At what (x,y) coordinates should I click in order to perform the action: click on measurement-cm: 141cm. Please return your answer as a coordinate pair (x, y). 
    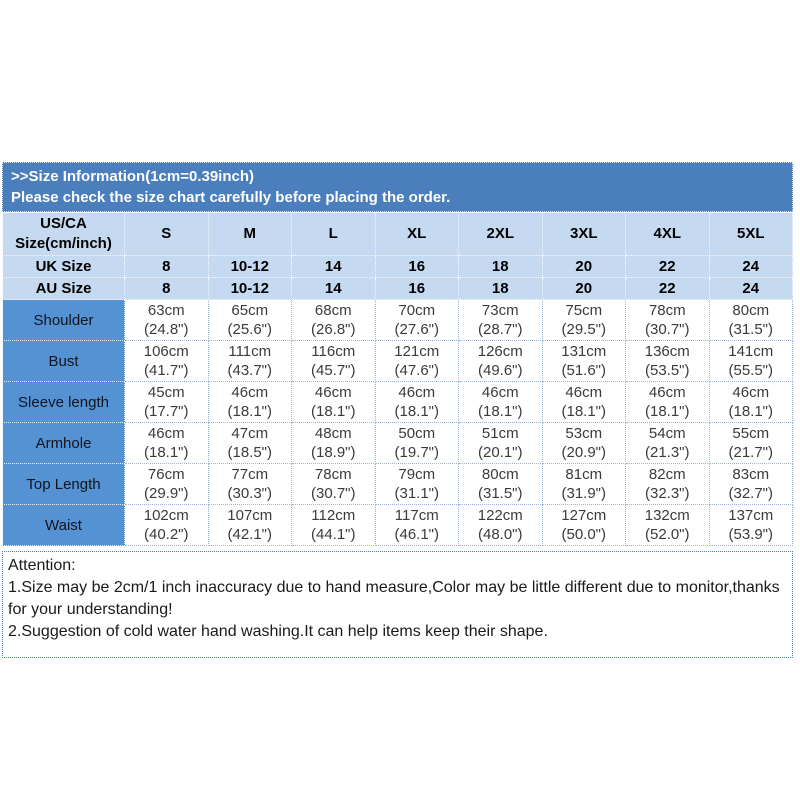
    Looking at the image, I should click on (751, 351).